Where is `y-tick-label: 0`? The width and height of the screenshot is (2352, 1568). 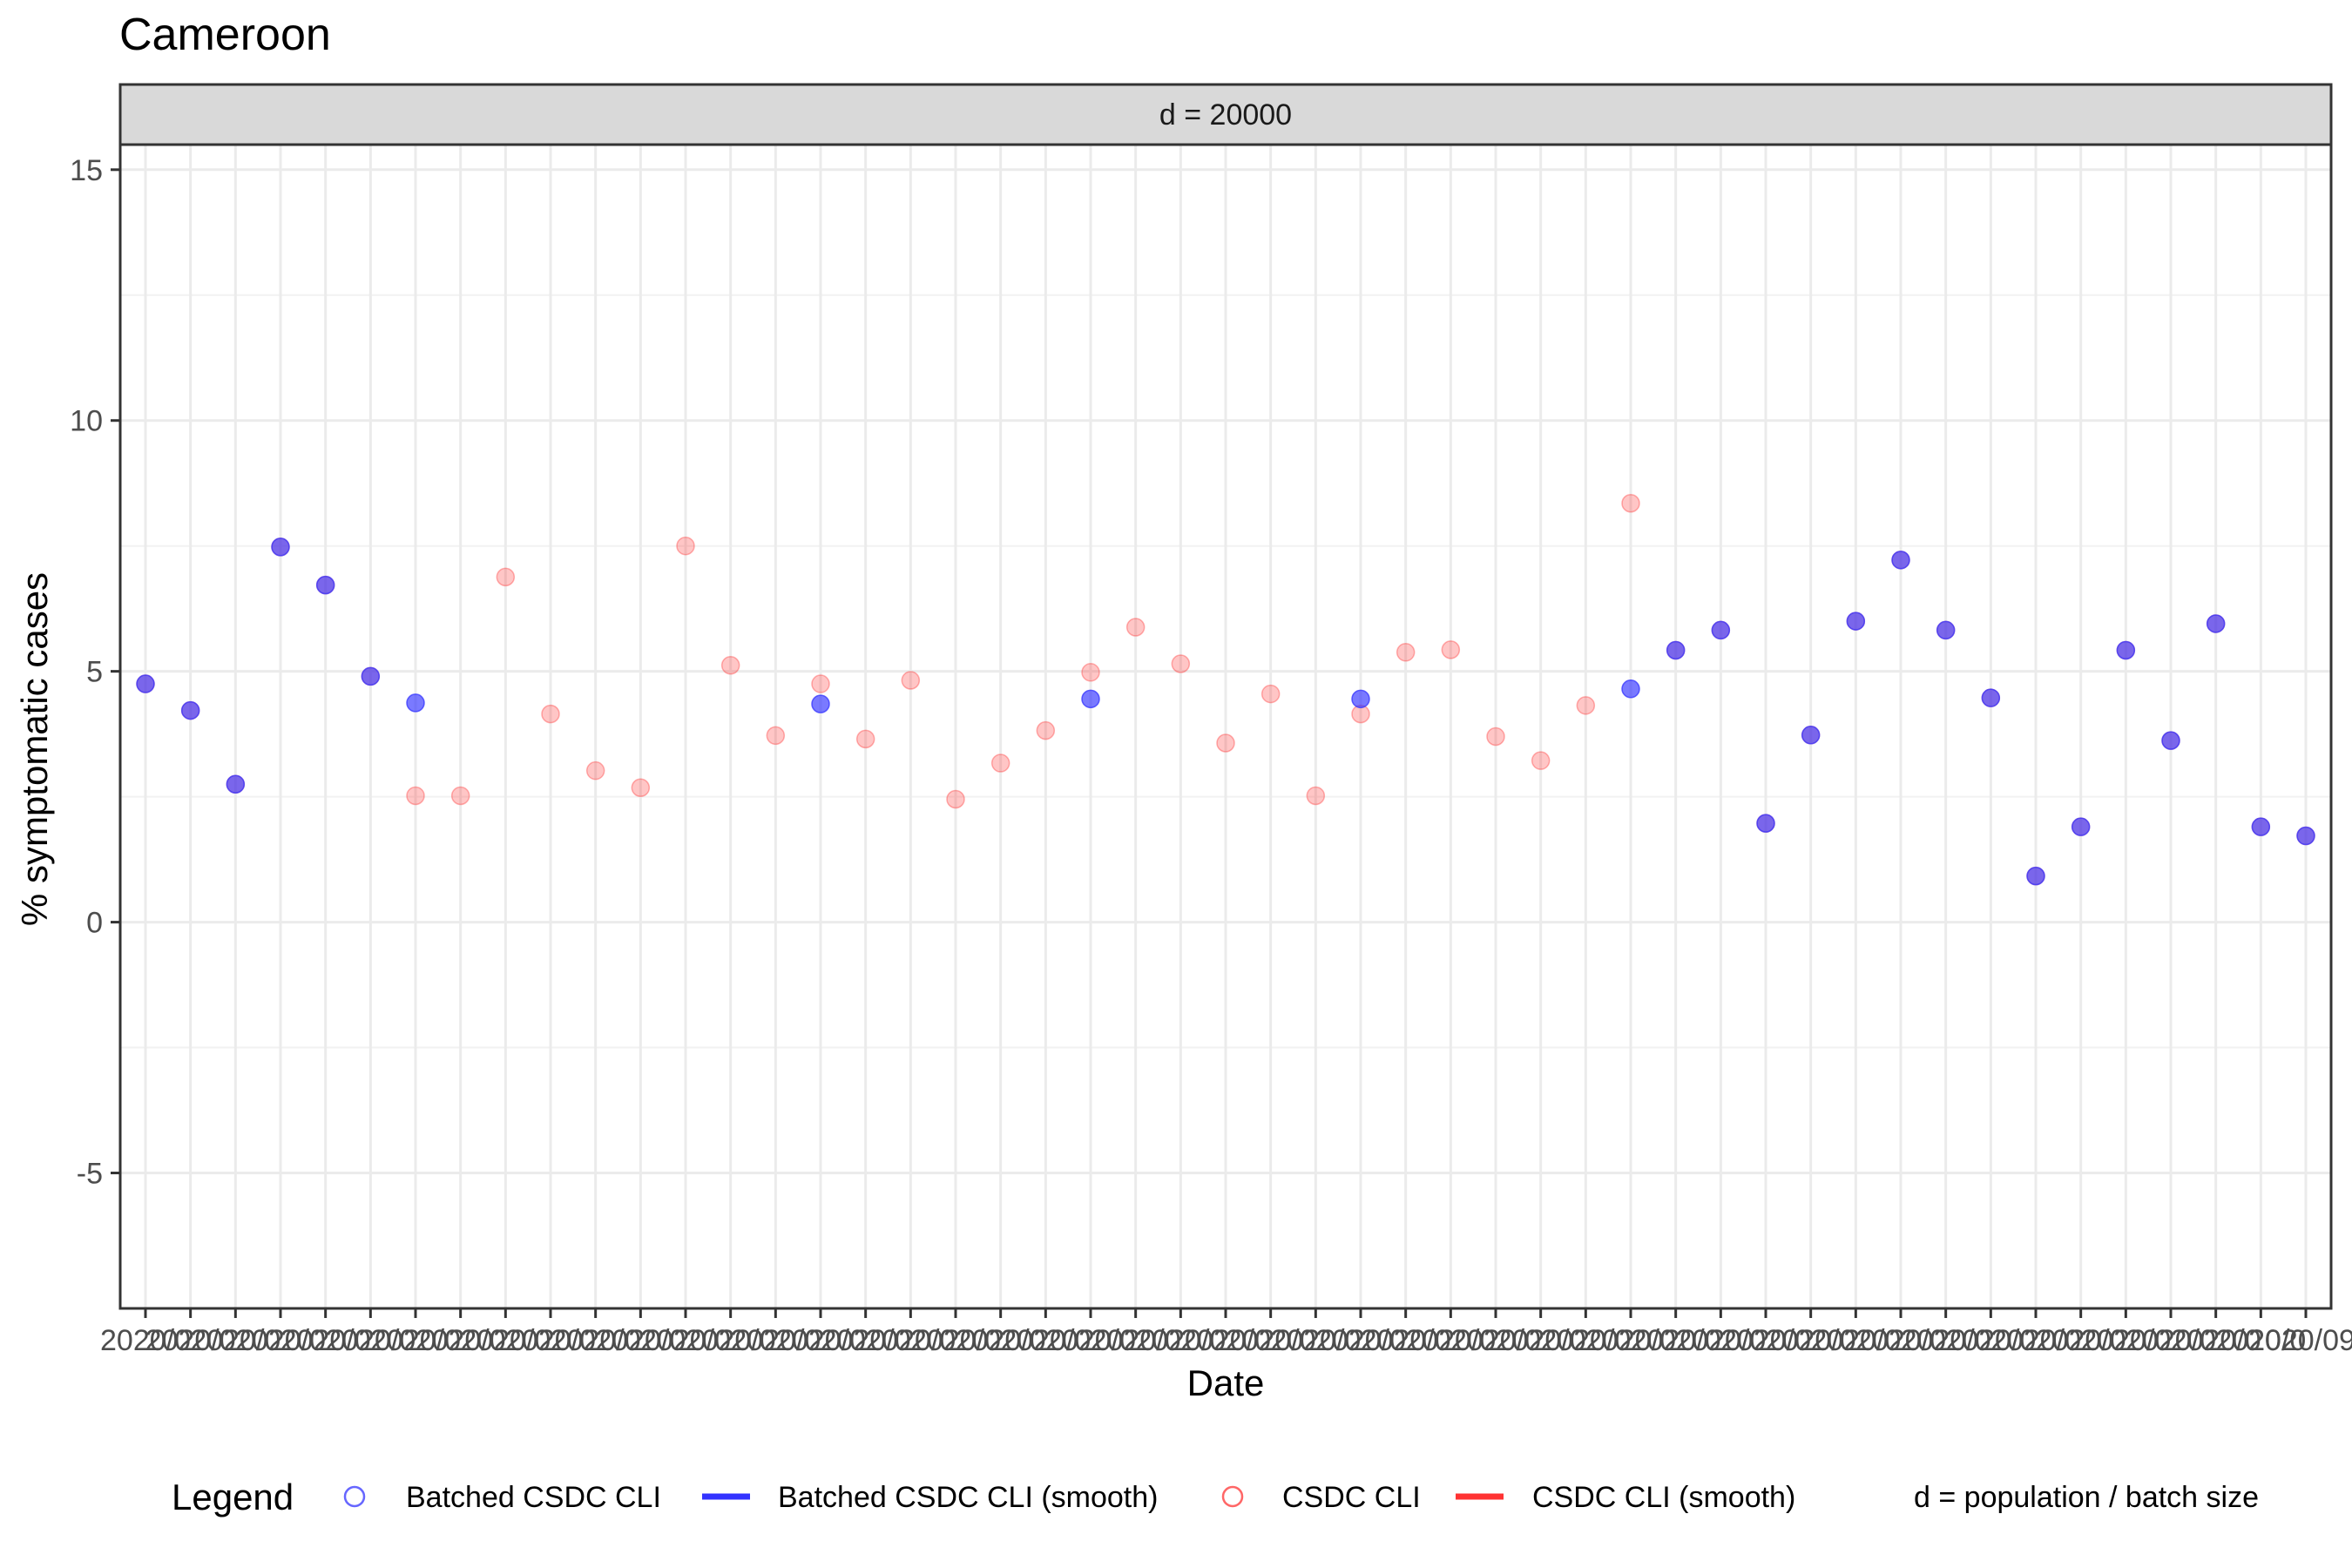
y-tick-label: 0 is located at coordinates (94, 924).